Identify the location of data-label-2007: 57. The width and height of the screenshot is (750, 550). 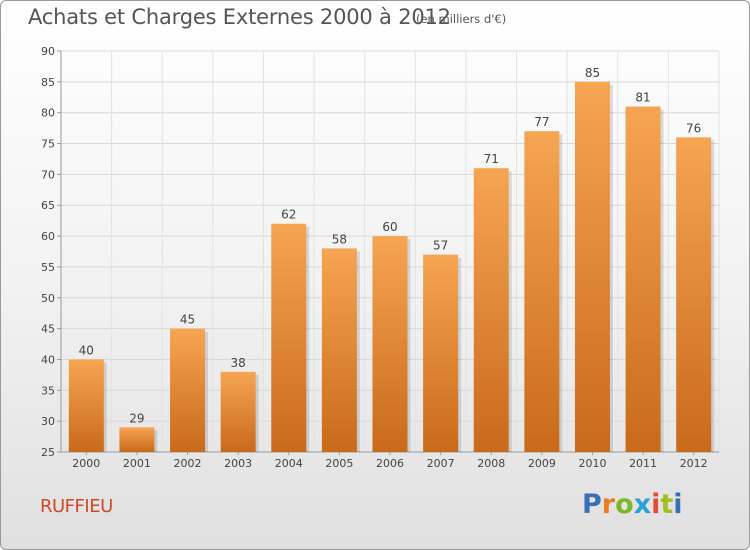
(440, 246).